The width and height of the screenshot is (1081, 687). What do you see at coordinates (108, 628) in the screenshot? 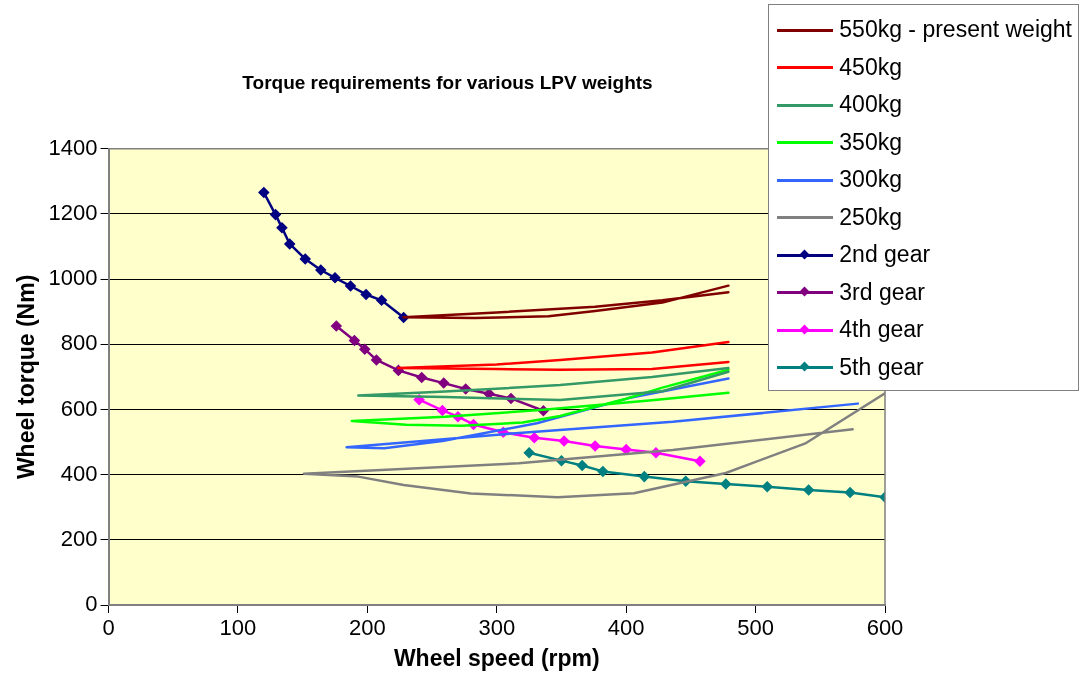
I see `x-tick-label: 0` at bounding box center [108, 628].